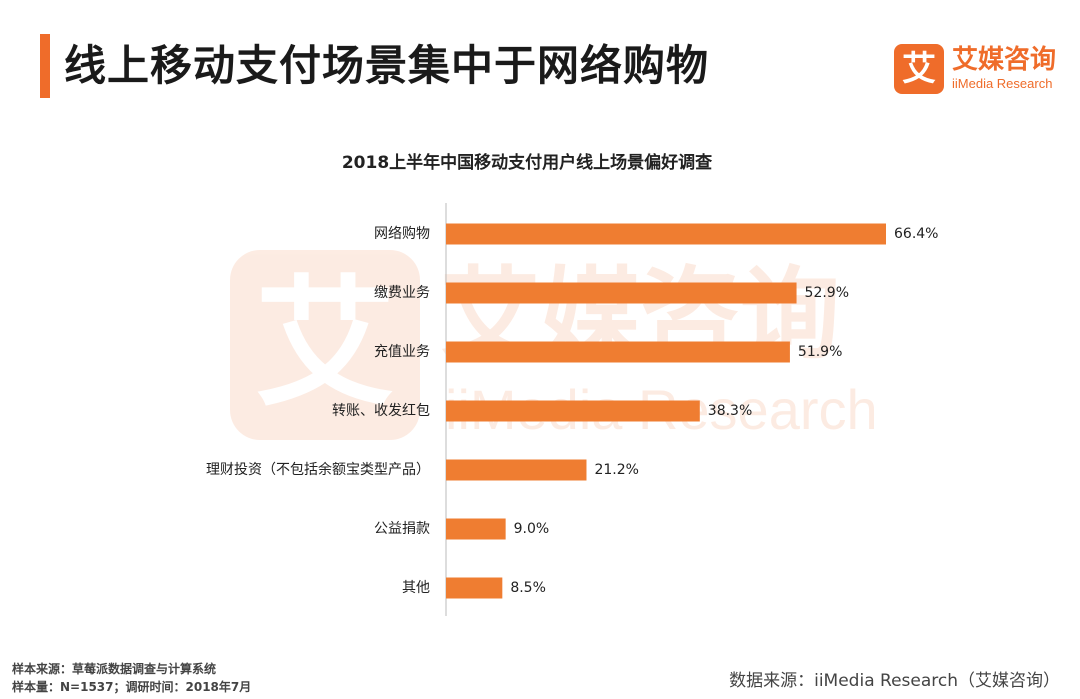 The image size is (1080, 699). What do you see at coordinates (827, 293) in the screenshot?
I see `value-label: 52.9%` at bounding box center [827, 293].